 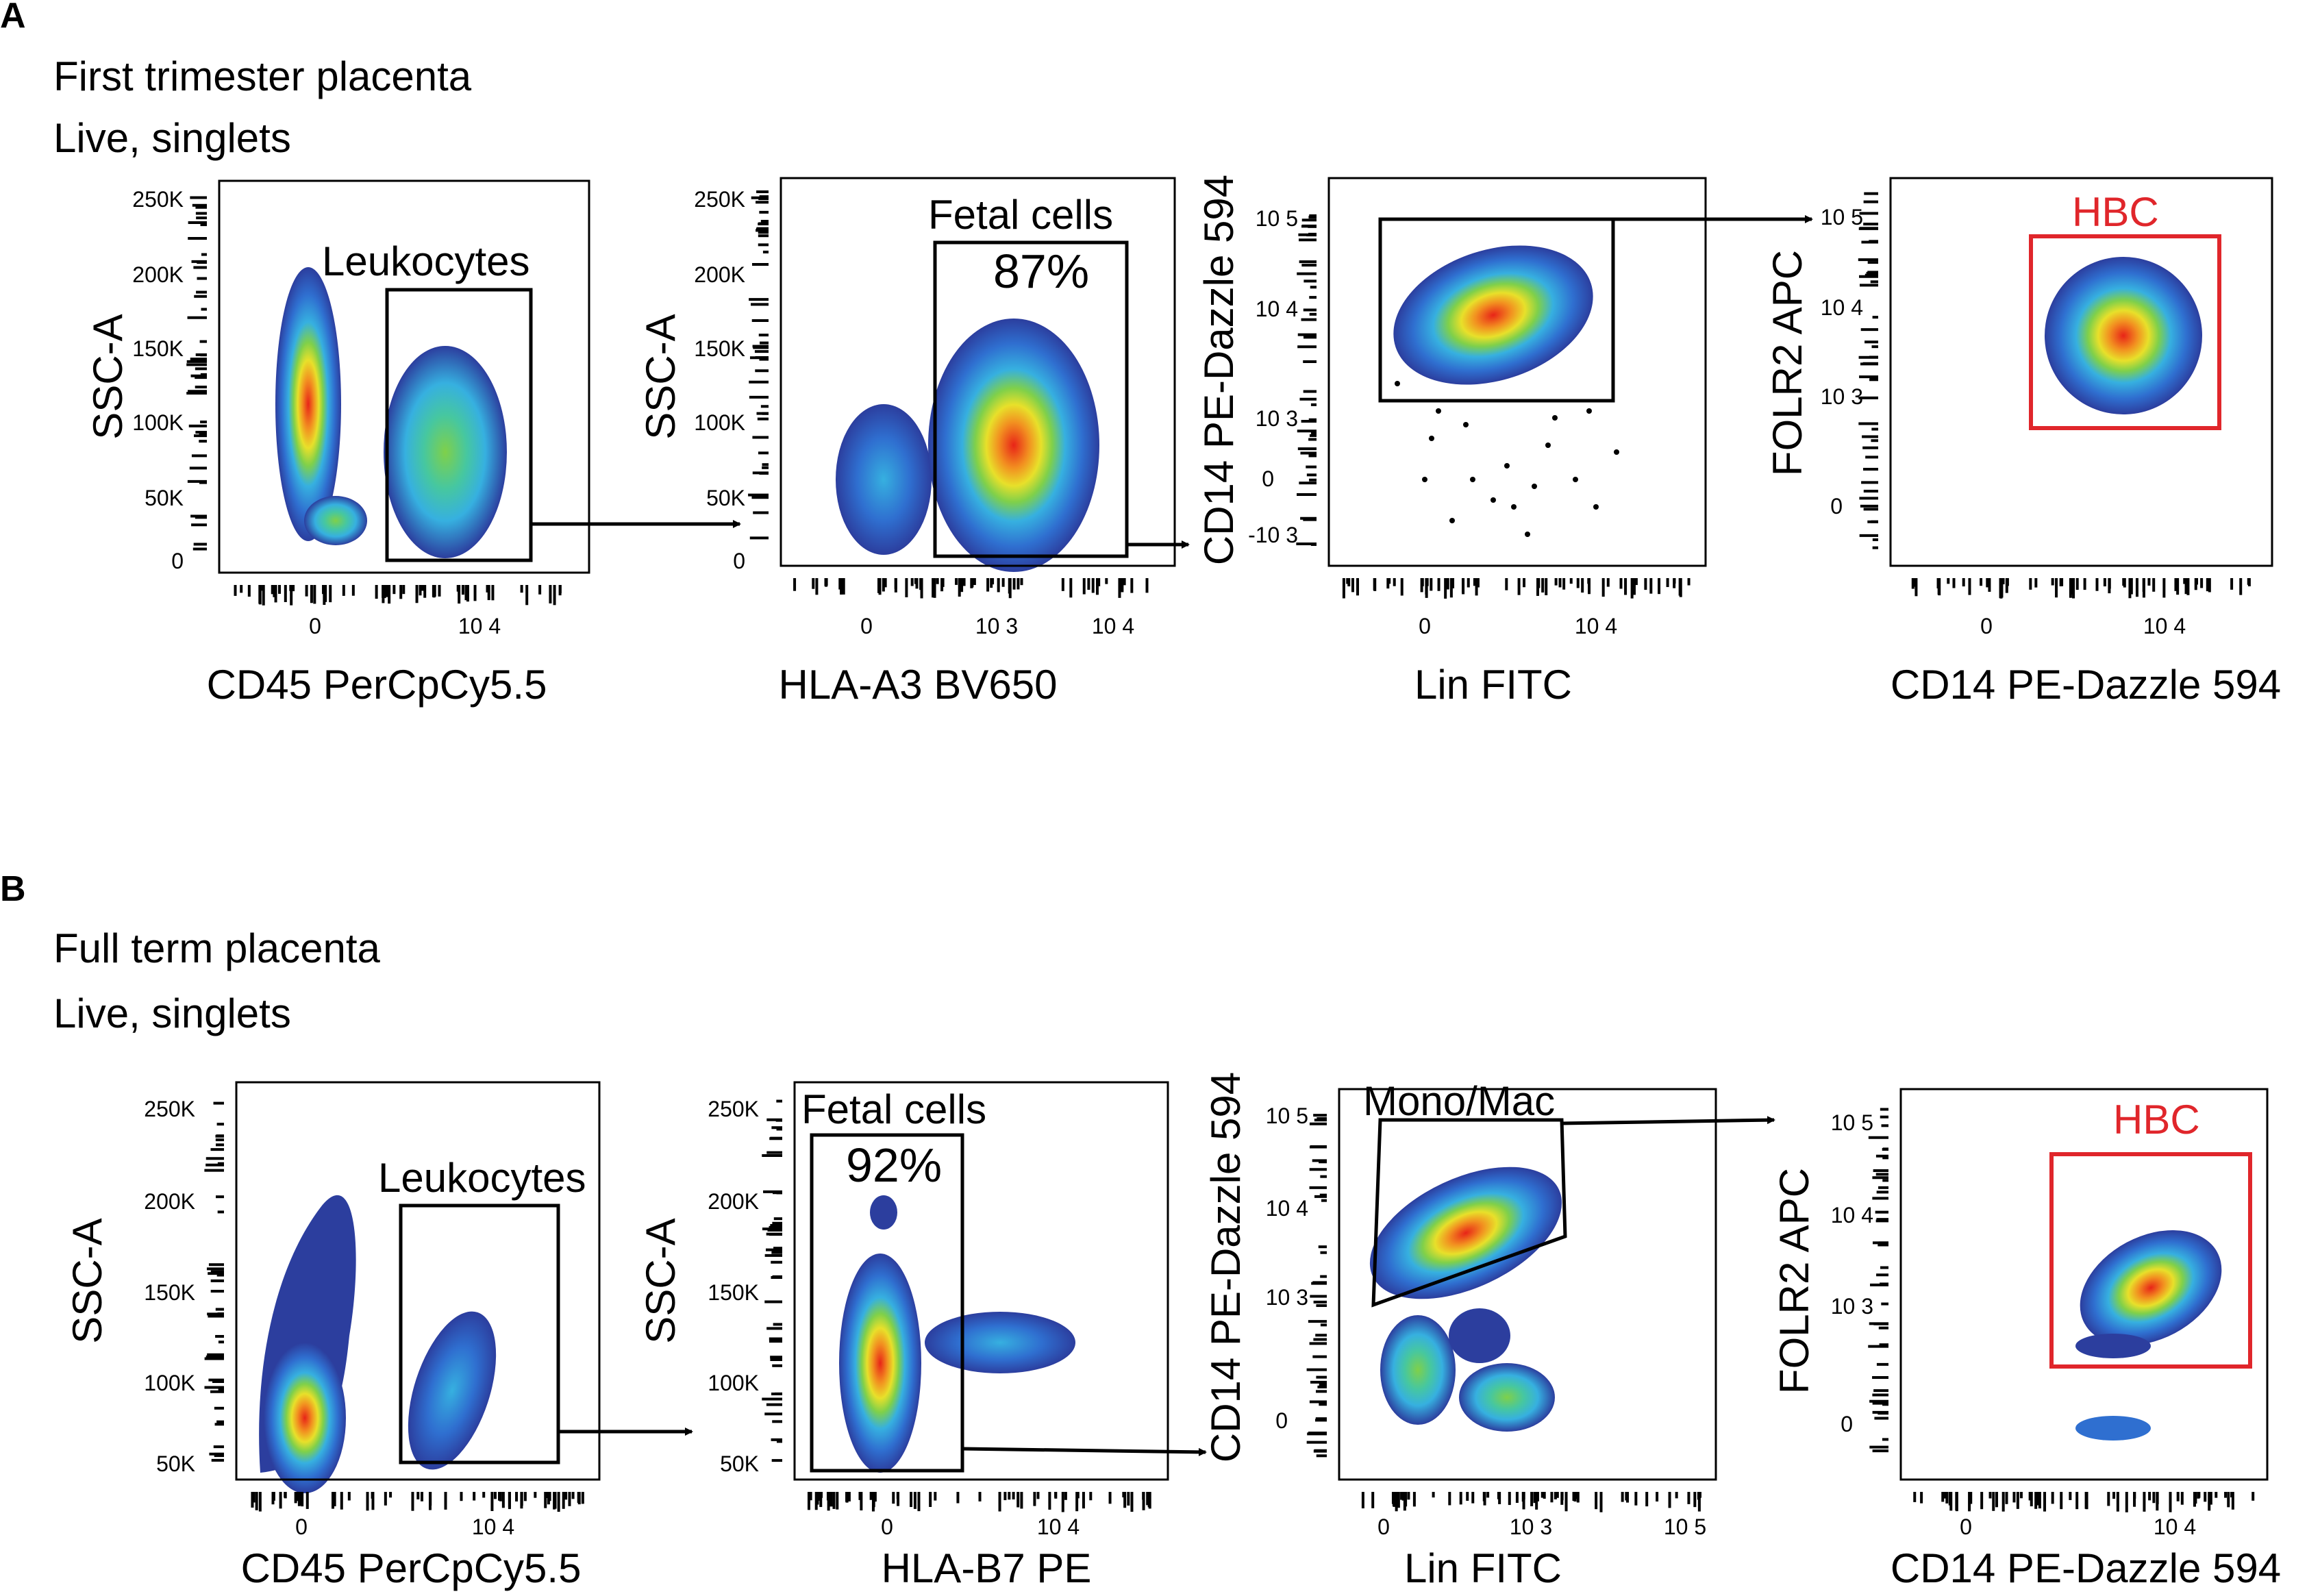 What do you see at coordinates (661, 1280) in the screenshot?
I see `plot-b2-ylabel: SSC-A` at bounding box center [661, 1280].